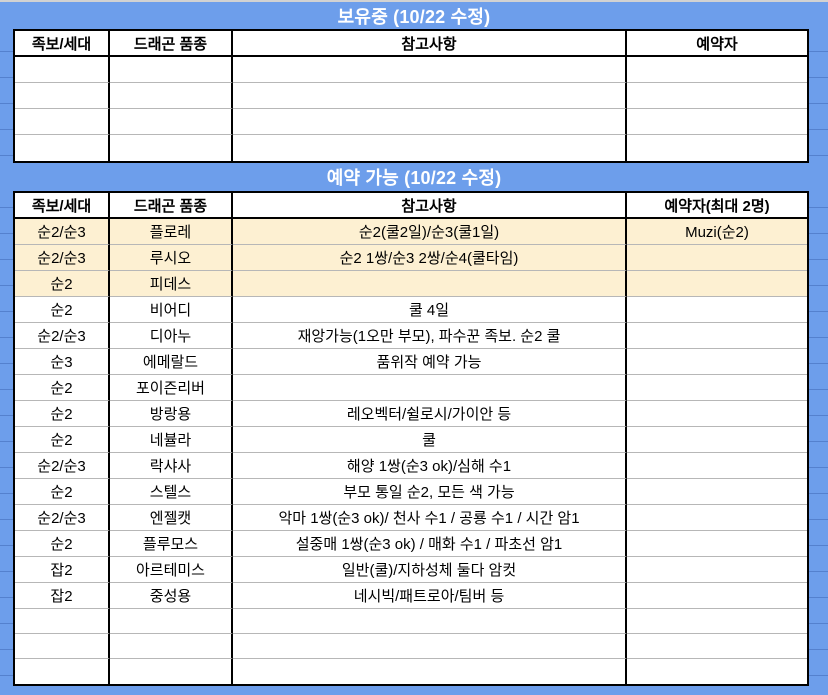 Image resolution: width=828 pixels, height=695 pixels. Describe the element at coordinates (430, 414) in the screenshot. I see `cell-notes: 레오벡터/쉴로시/가이안 등` at that location.